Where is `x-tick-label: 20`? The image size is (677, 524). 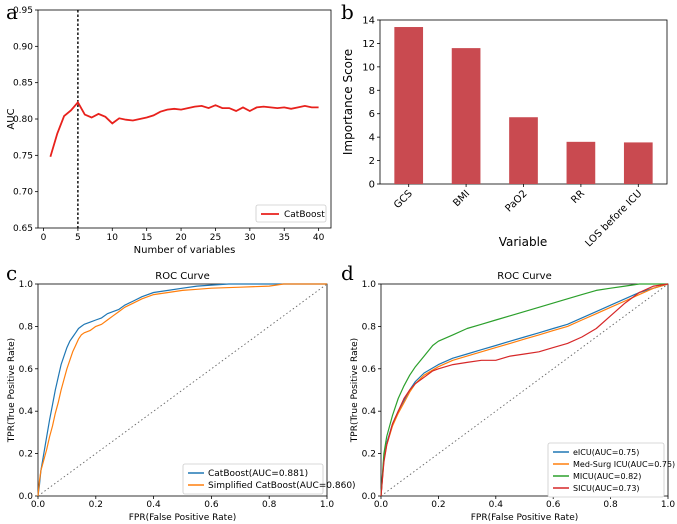 x-tick-label: 20 is located at coordinates (181, 238).